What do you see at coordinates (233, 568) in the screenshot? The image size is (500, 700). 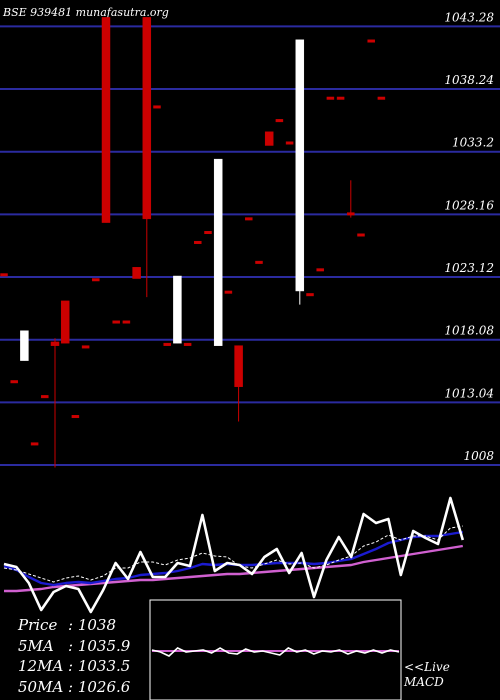 I see `series-line-ma_long` at bounding box center [233, 568].